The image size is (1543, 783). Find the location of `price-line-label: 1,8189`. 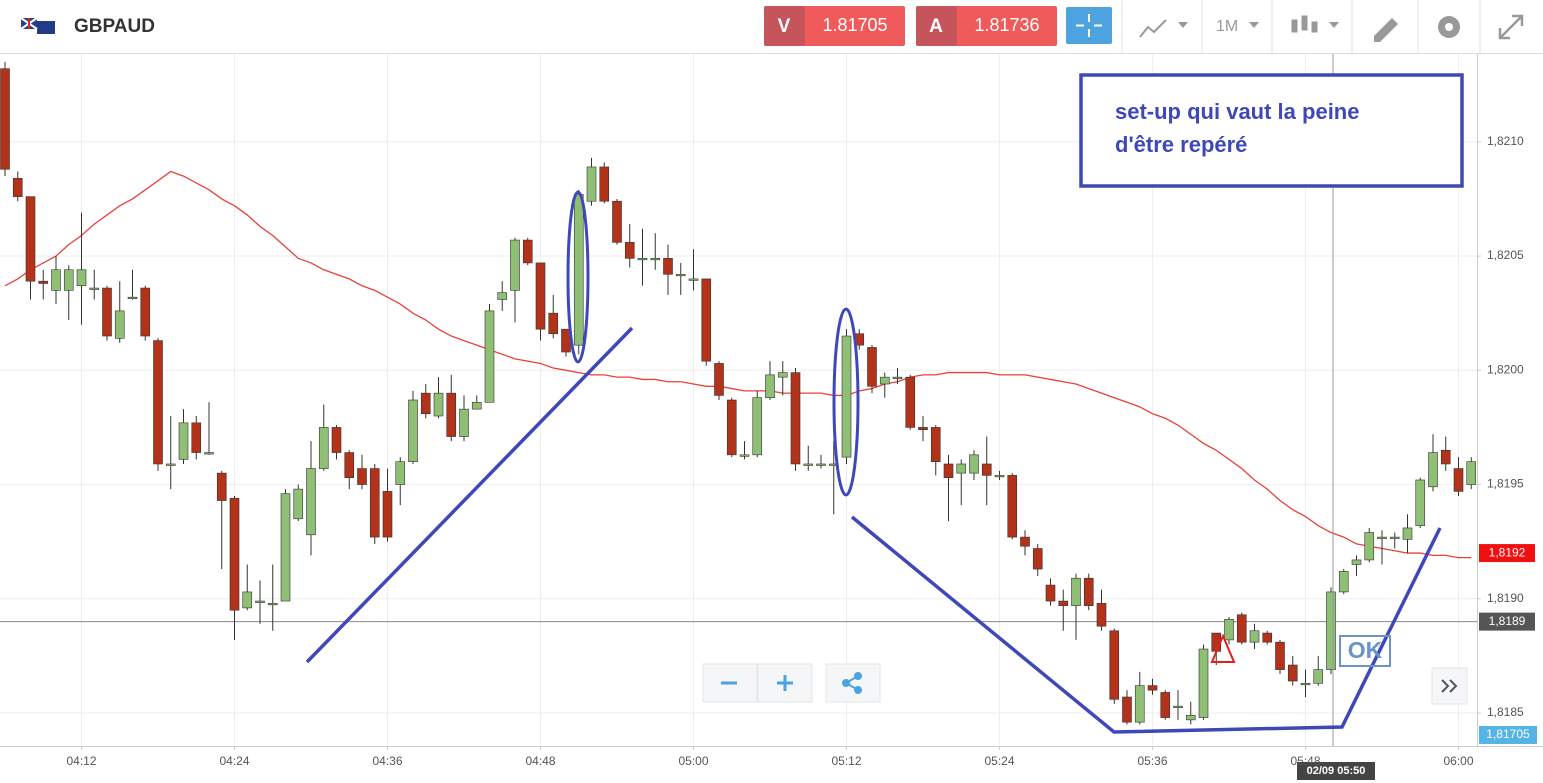

price-line-label: 1,8189 is located at coordinates (1507, 621).